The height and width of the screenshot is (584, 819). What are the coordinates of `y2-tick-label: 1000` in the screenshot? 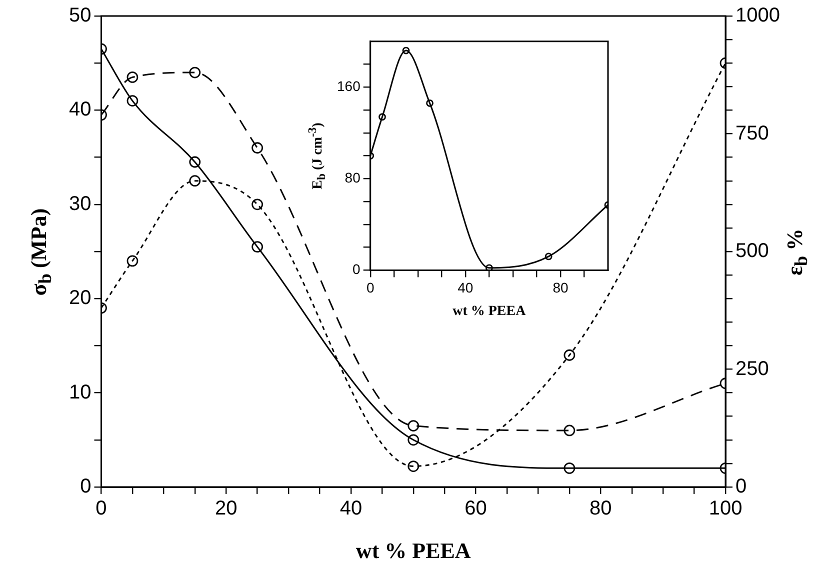 It's located at (758, 15).